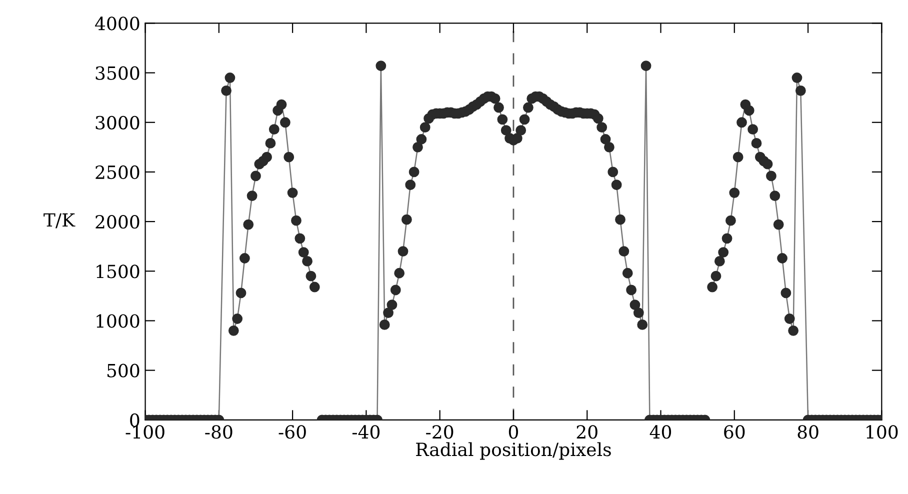 This screenshot has height=494, width=908. Describe the element at coordinates (661, 432) in the screenshot. I see `x-tick-label: 40` at that location.